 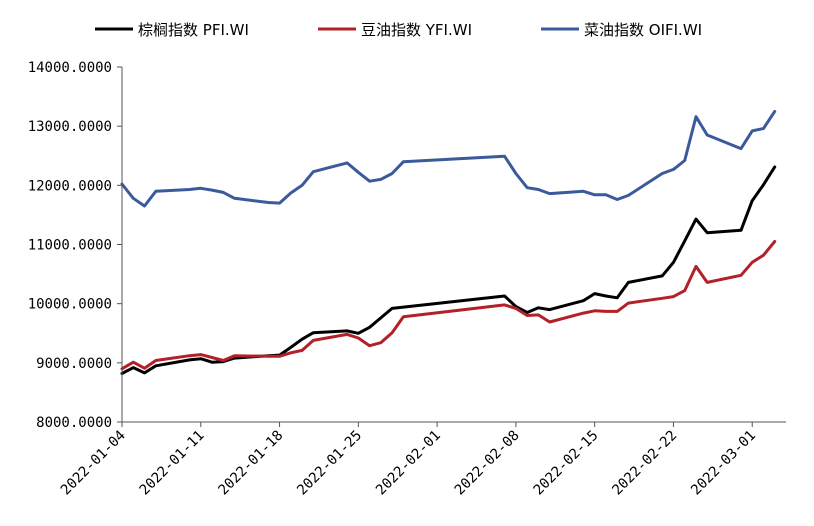 What do you see at coordinates (93, 463) in the screenshot?
I see `x-tick-label: 2022-01-04` at bounding box center [93, 463].